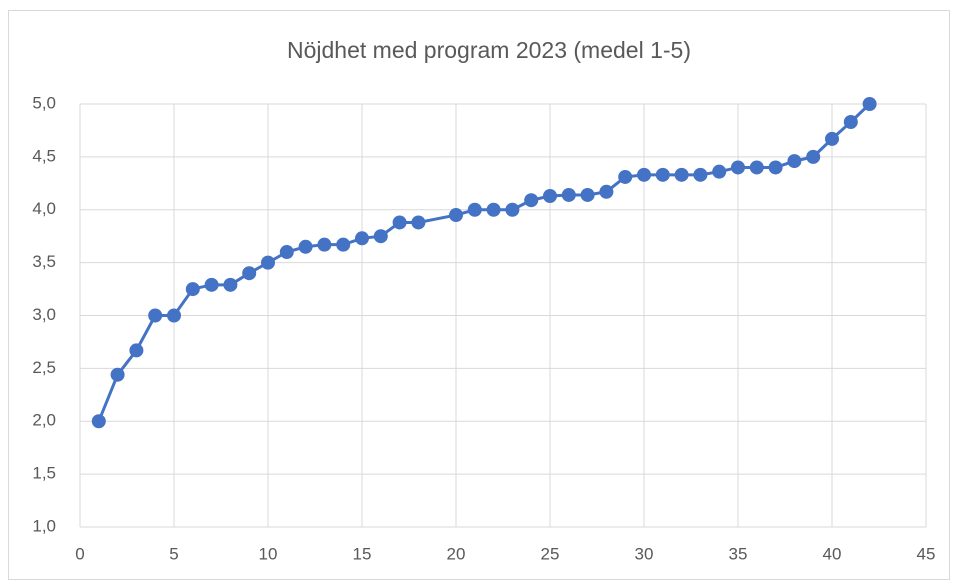  I want to click on x-tick-label: 25, so click(550, 553).